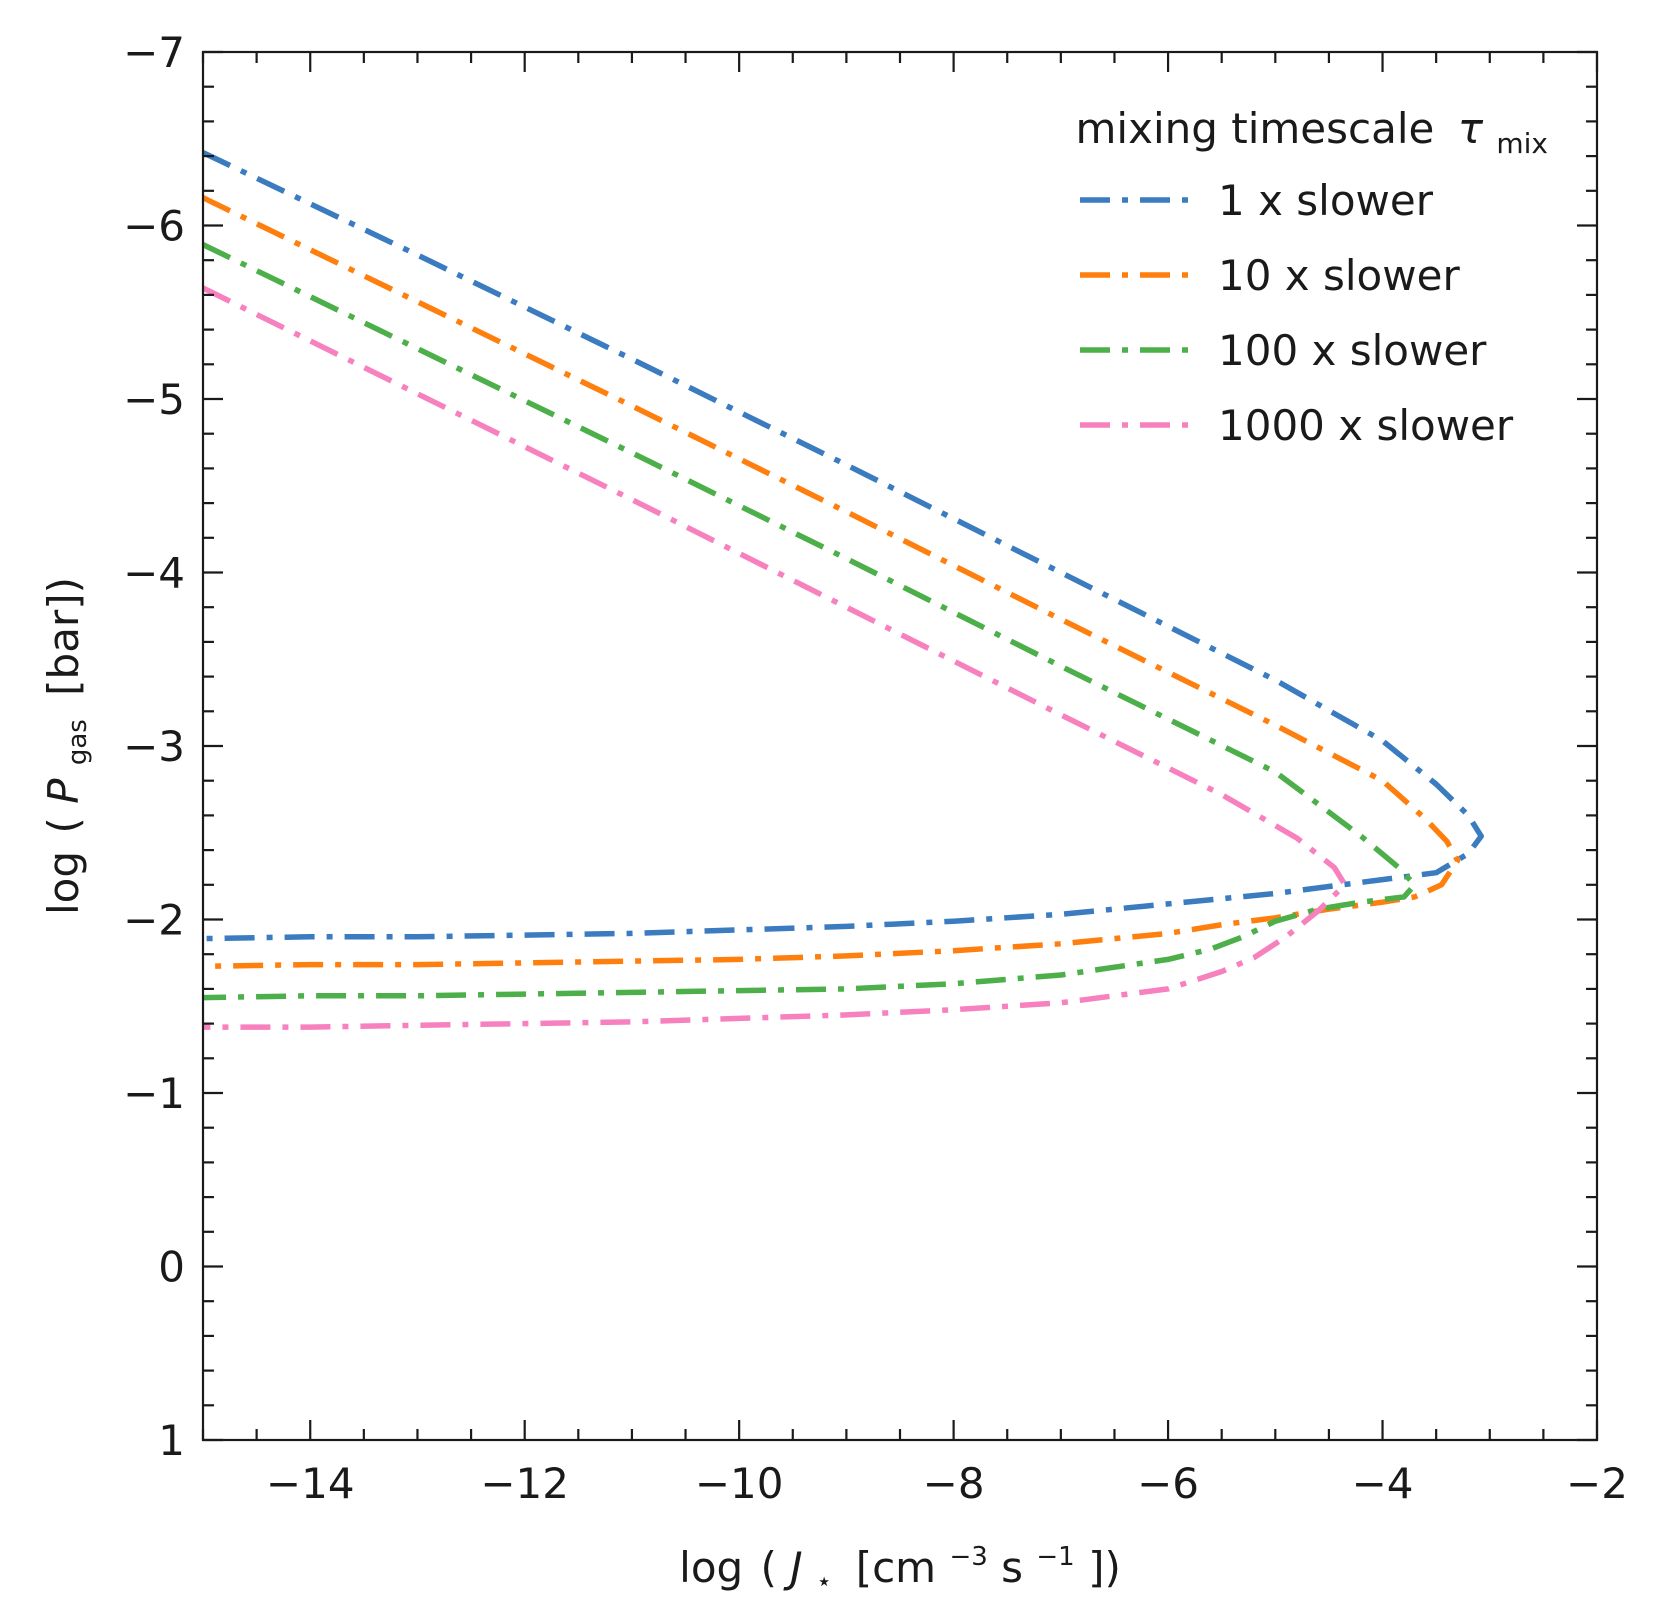 This screenshot has height=1612, width=1660. What do you see at coordinates (1326, 200) in the screenshot?
I see `legend-label-1: 1 x slower` at bounding box center [1326, 200].